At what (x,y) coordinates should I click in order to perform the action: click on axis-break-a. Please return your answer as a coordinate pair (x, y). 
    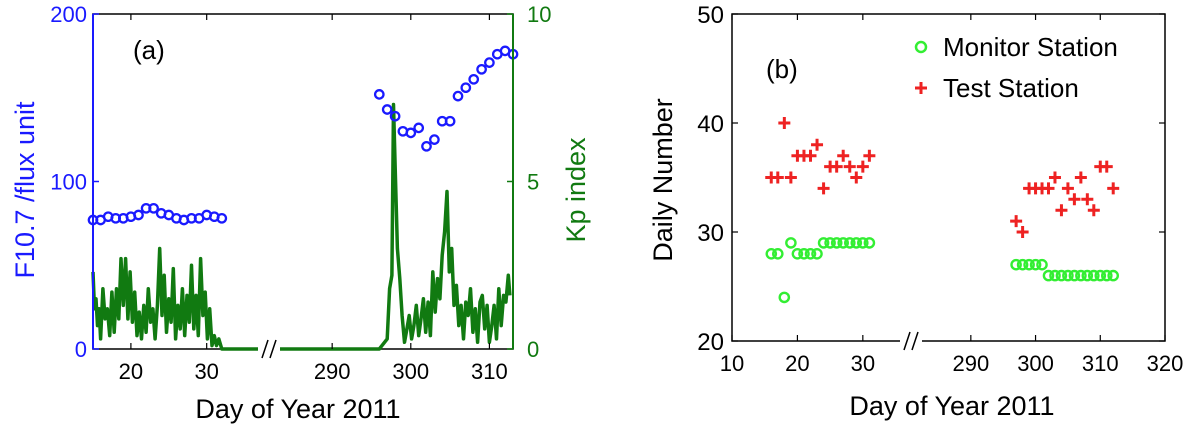
    Looking at the image, I should click on (273, 349).